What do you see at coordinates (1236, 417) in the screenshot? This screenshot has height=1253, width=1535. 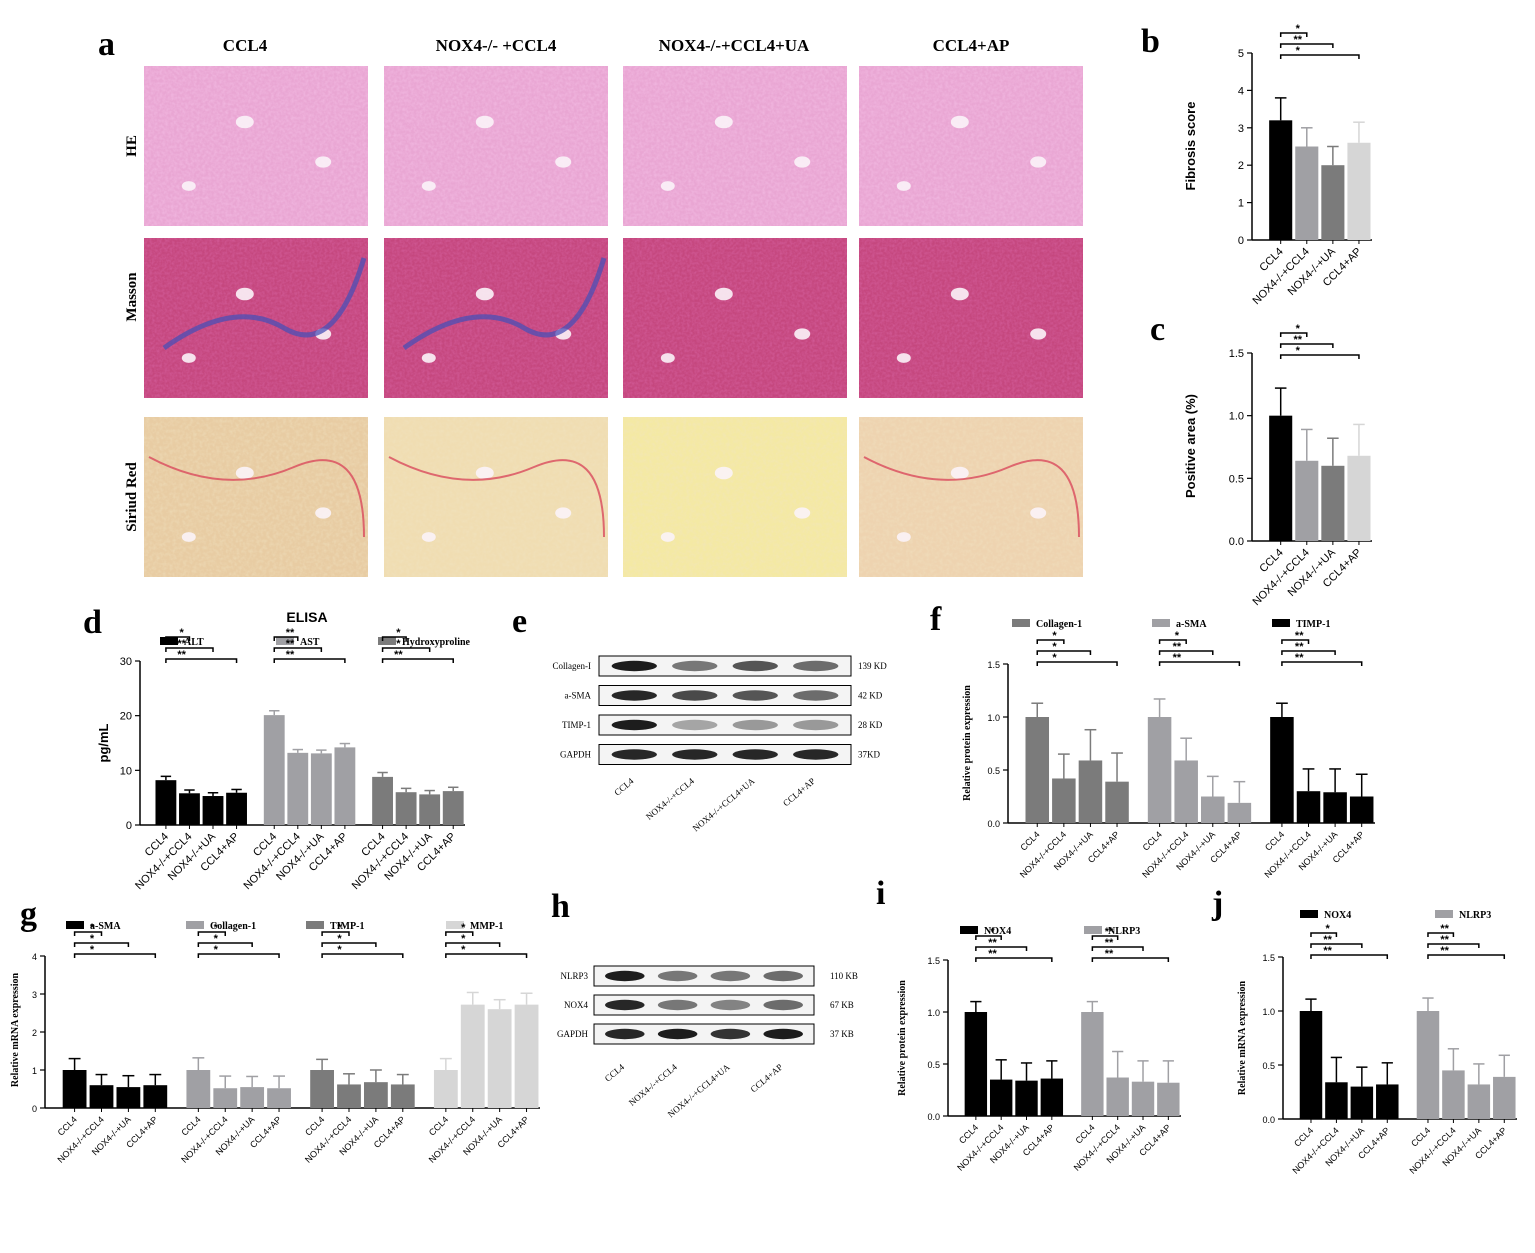 I see `y-tick-label: 1.0` at bounding box center [1236, 417].